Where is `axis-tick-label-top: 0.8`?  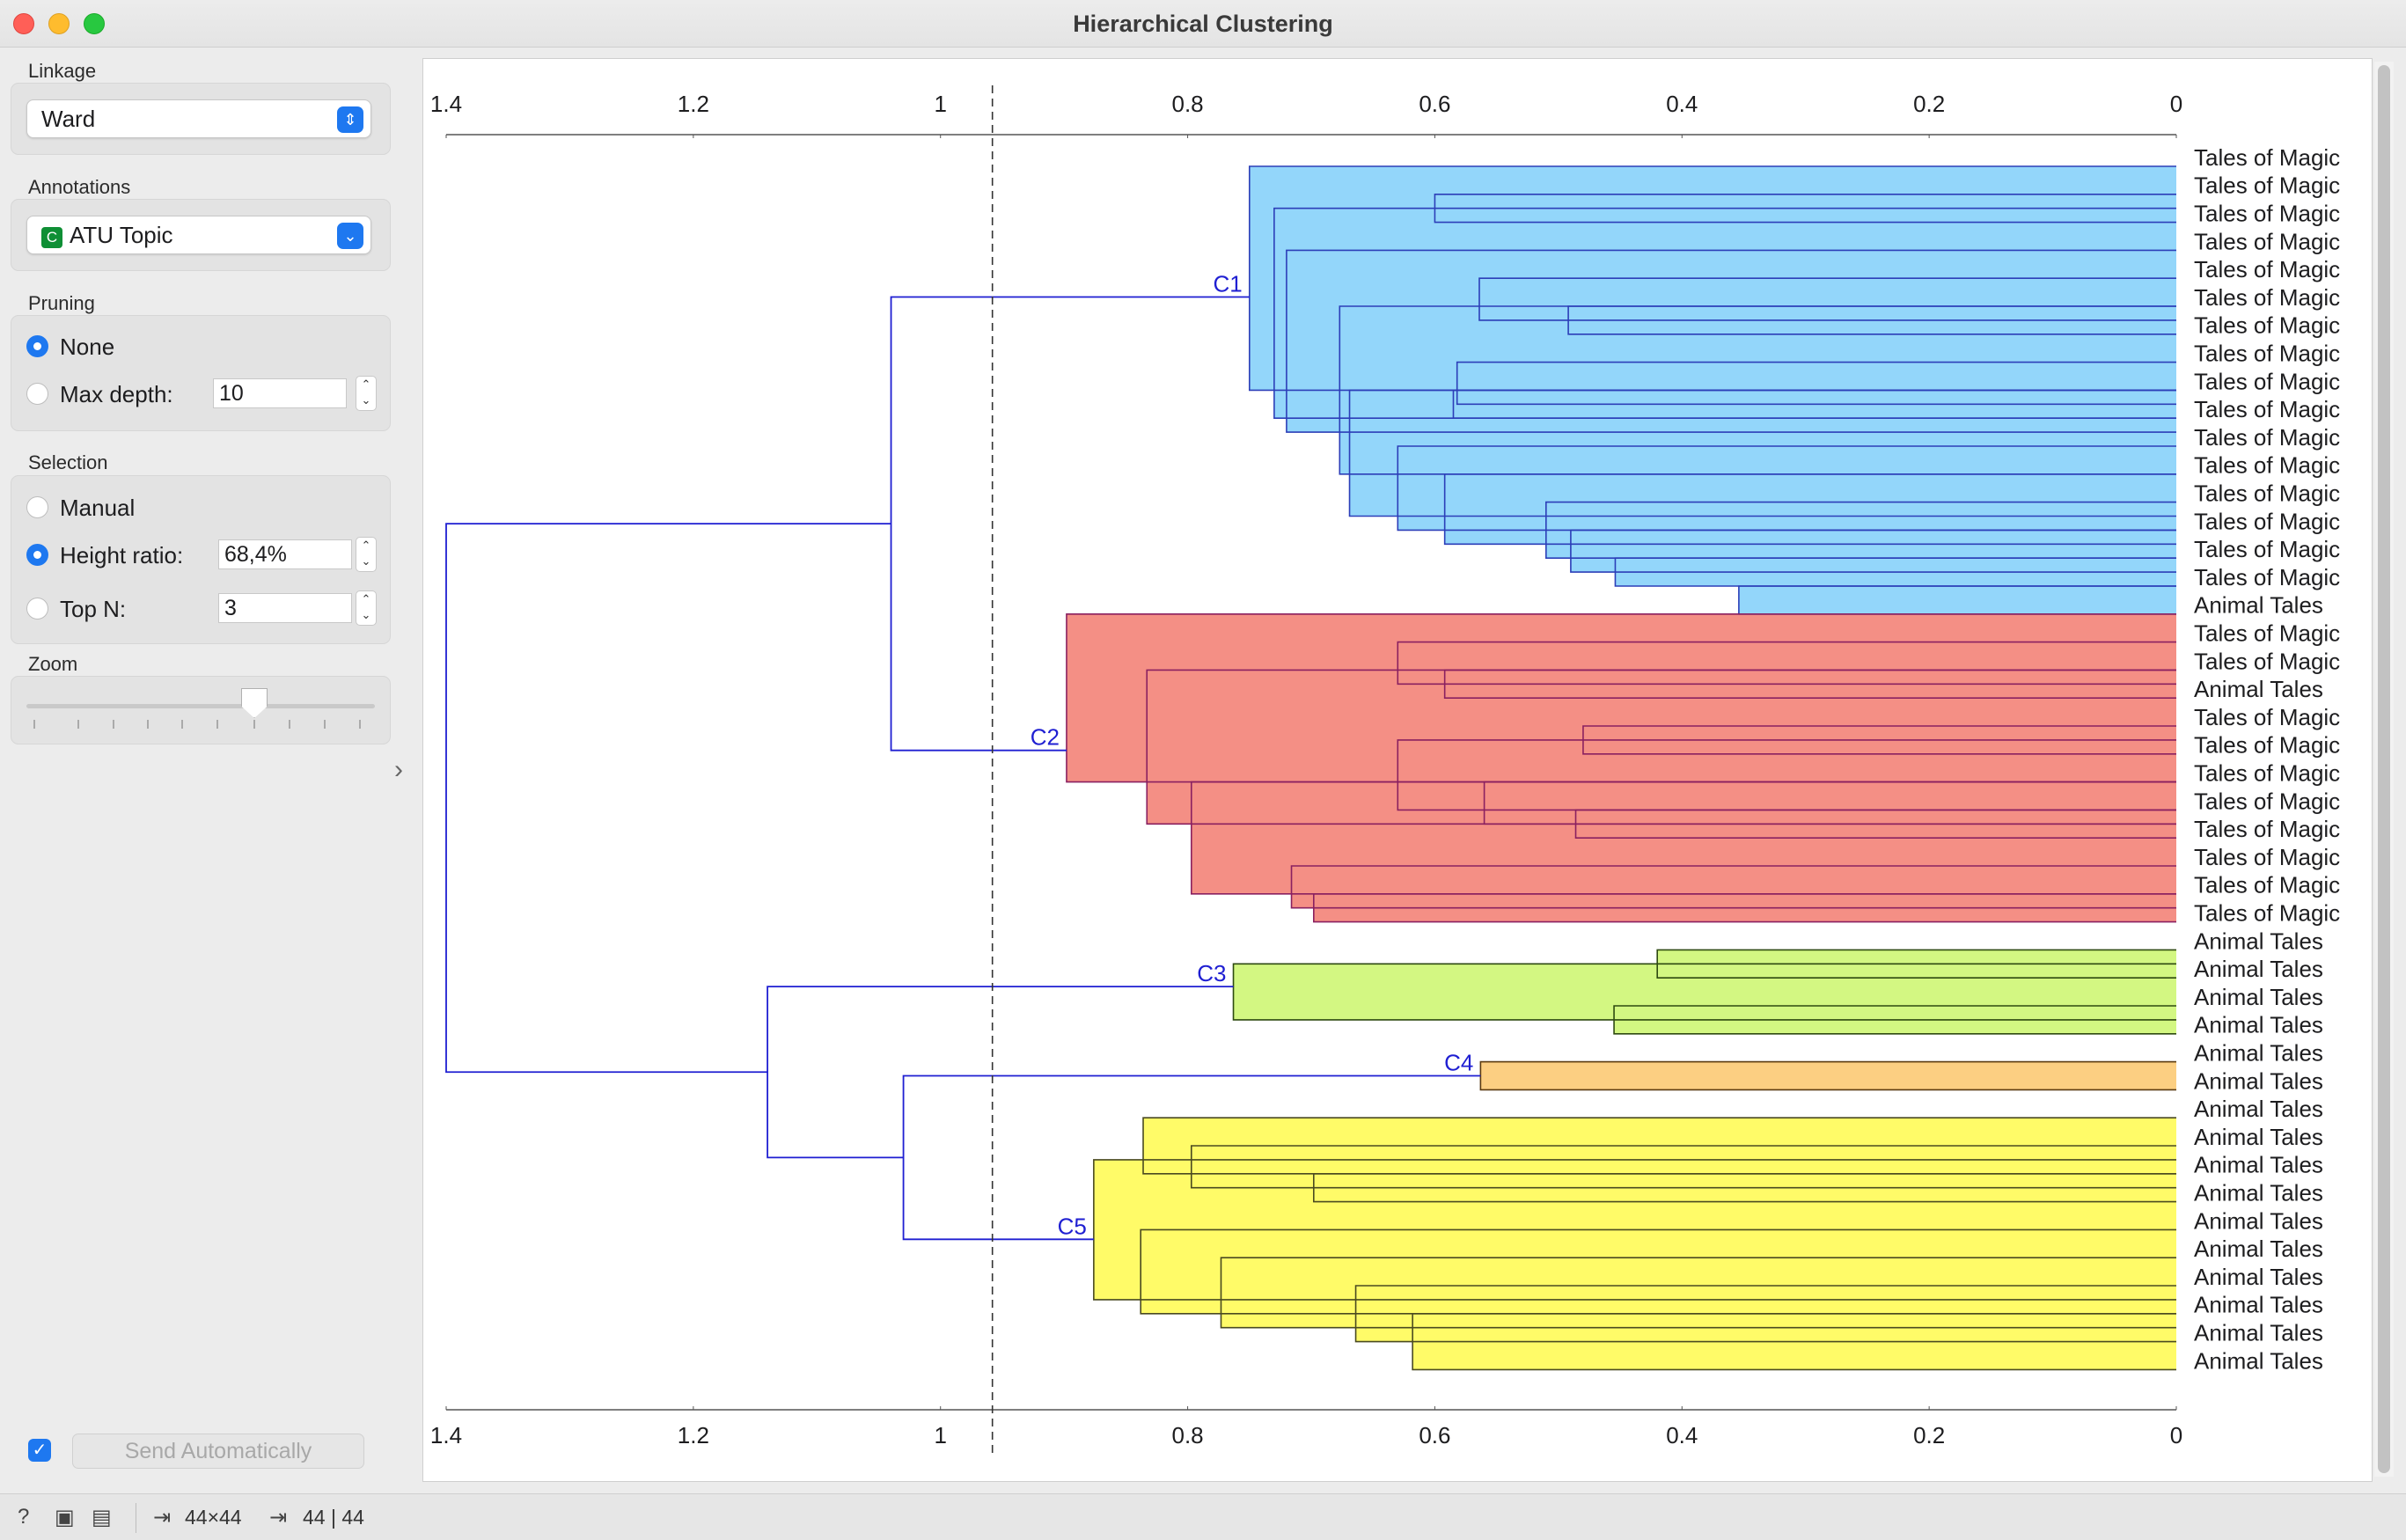
axis-tick-label-top: 0.8 is located at coordinates (1187, 104).